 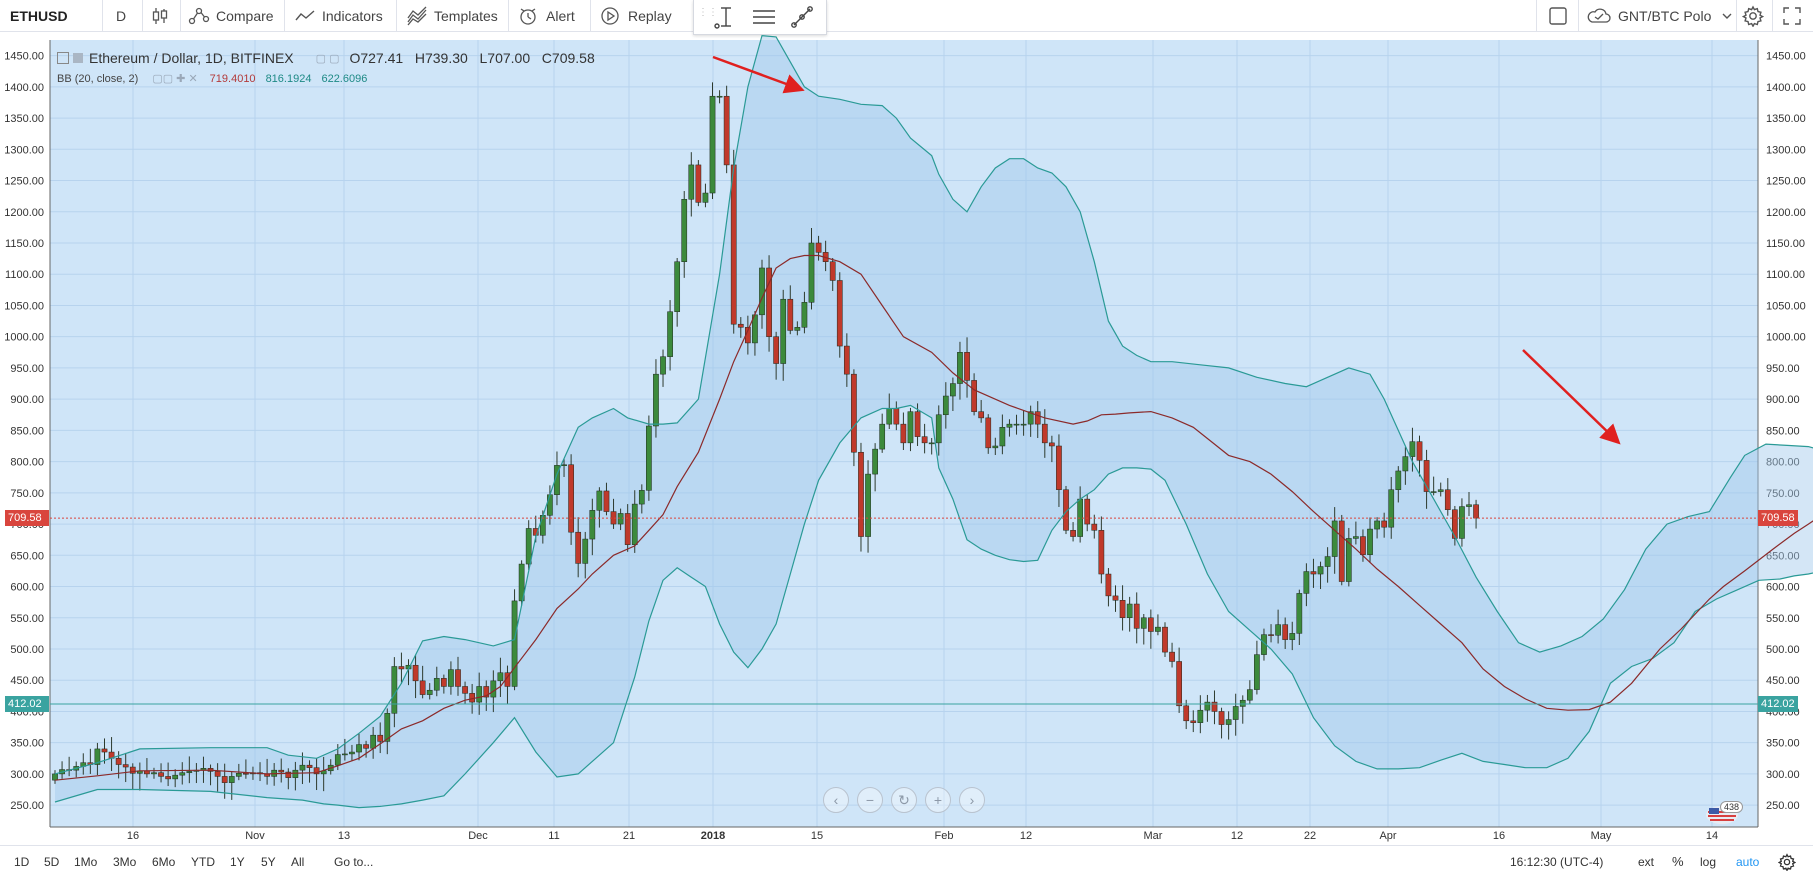 I want to click on alert-button: Alert, so click(x=546, y=16).